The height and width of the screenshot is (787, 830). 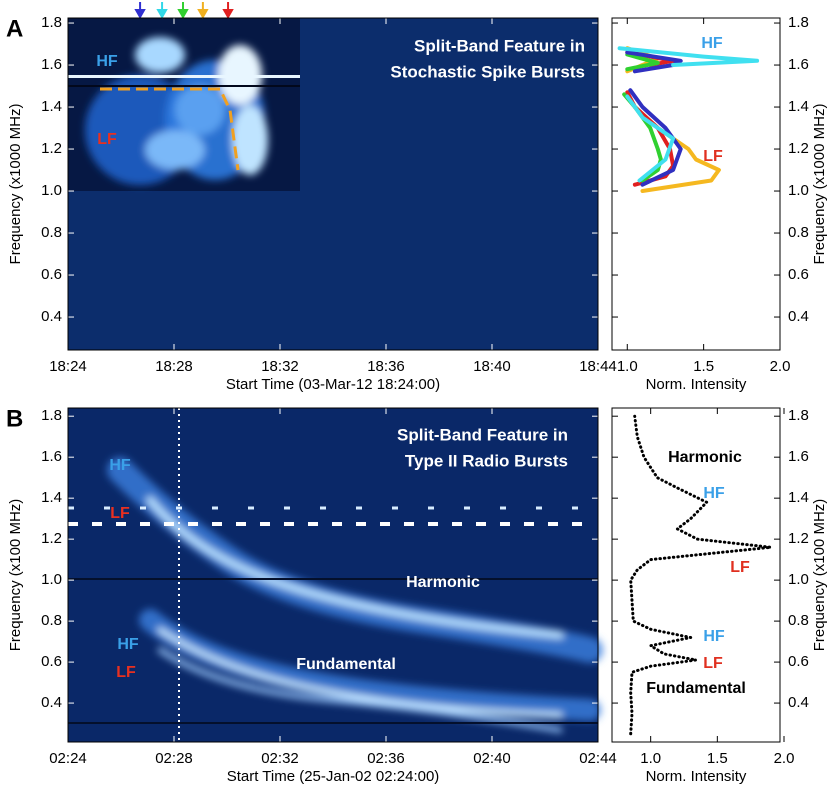 What do you see at coordinates (487, 71) in the screenshot?
I see `annotation: Stochastic Spike Bursts` at bounding box center [487, 71].